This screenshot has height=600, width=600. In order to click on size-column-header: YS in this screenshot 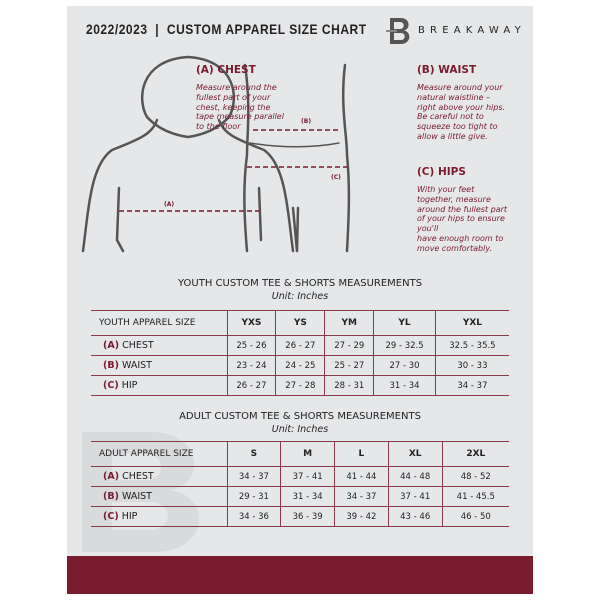, I will do `click(300, 323)`.